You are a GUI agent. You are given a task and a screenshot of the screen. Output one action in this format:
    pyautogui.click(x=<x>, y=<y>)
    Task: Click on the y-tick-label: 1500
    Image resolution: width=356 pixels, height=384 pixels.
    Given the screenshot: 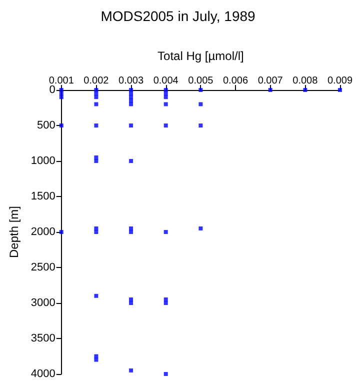 What is the action you would take?
    pyautogui.click(x=43, y=196)
    